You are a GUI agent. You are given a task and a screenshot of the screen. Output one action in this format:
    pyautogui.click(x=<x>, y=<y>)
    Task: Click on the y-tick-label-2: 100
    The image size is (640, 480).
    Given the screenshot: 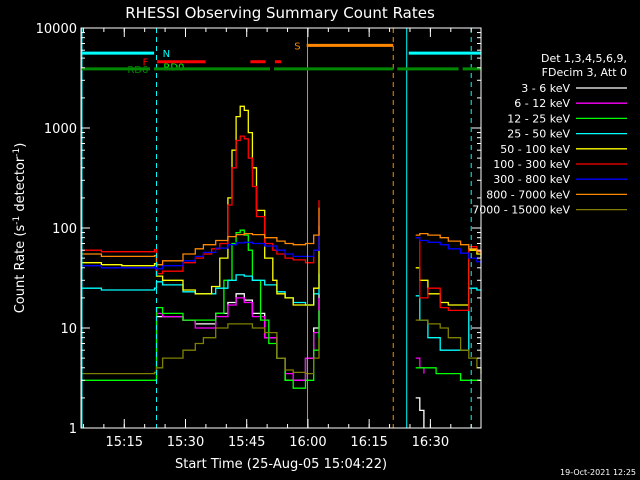 What is the action you would take?
    pyautogui.click(x=64, y=229)
    